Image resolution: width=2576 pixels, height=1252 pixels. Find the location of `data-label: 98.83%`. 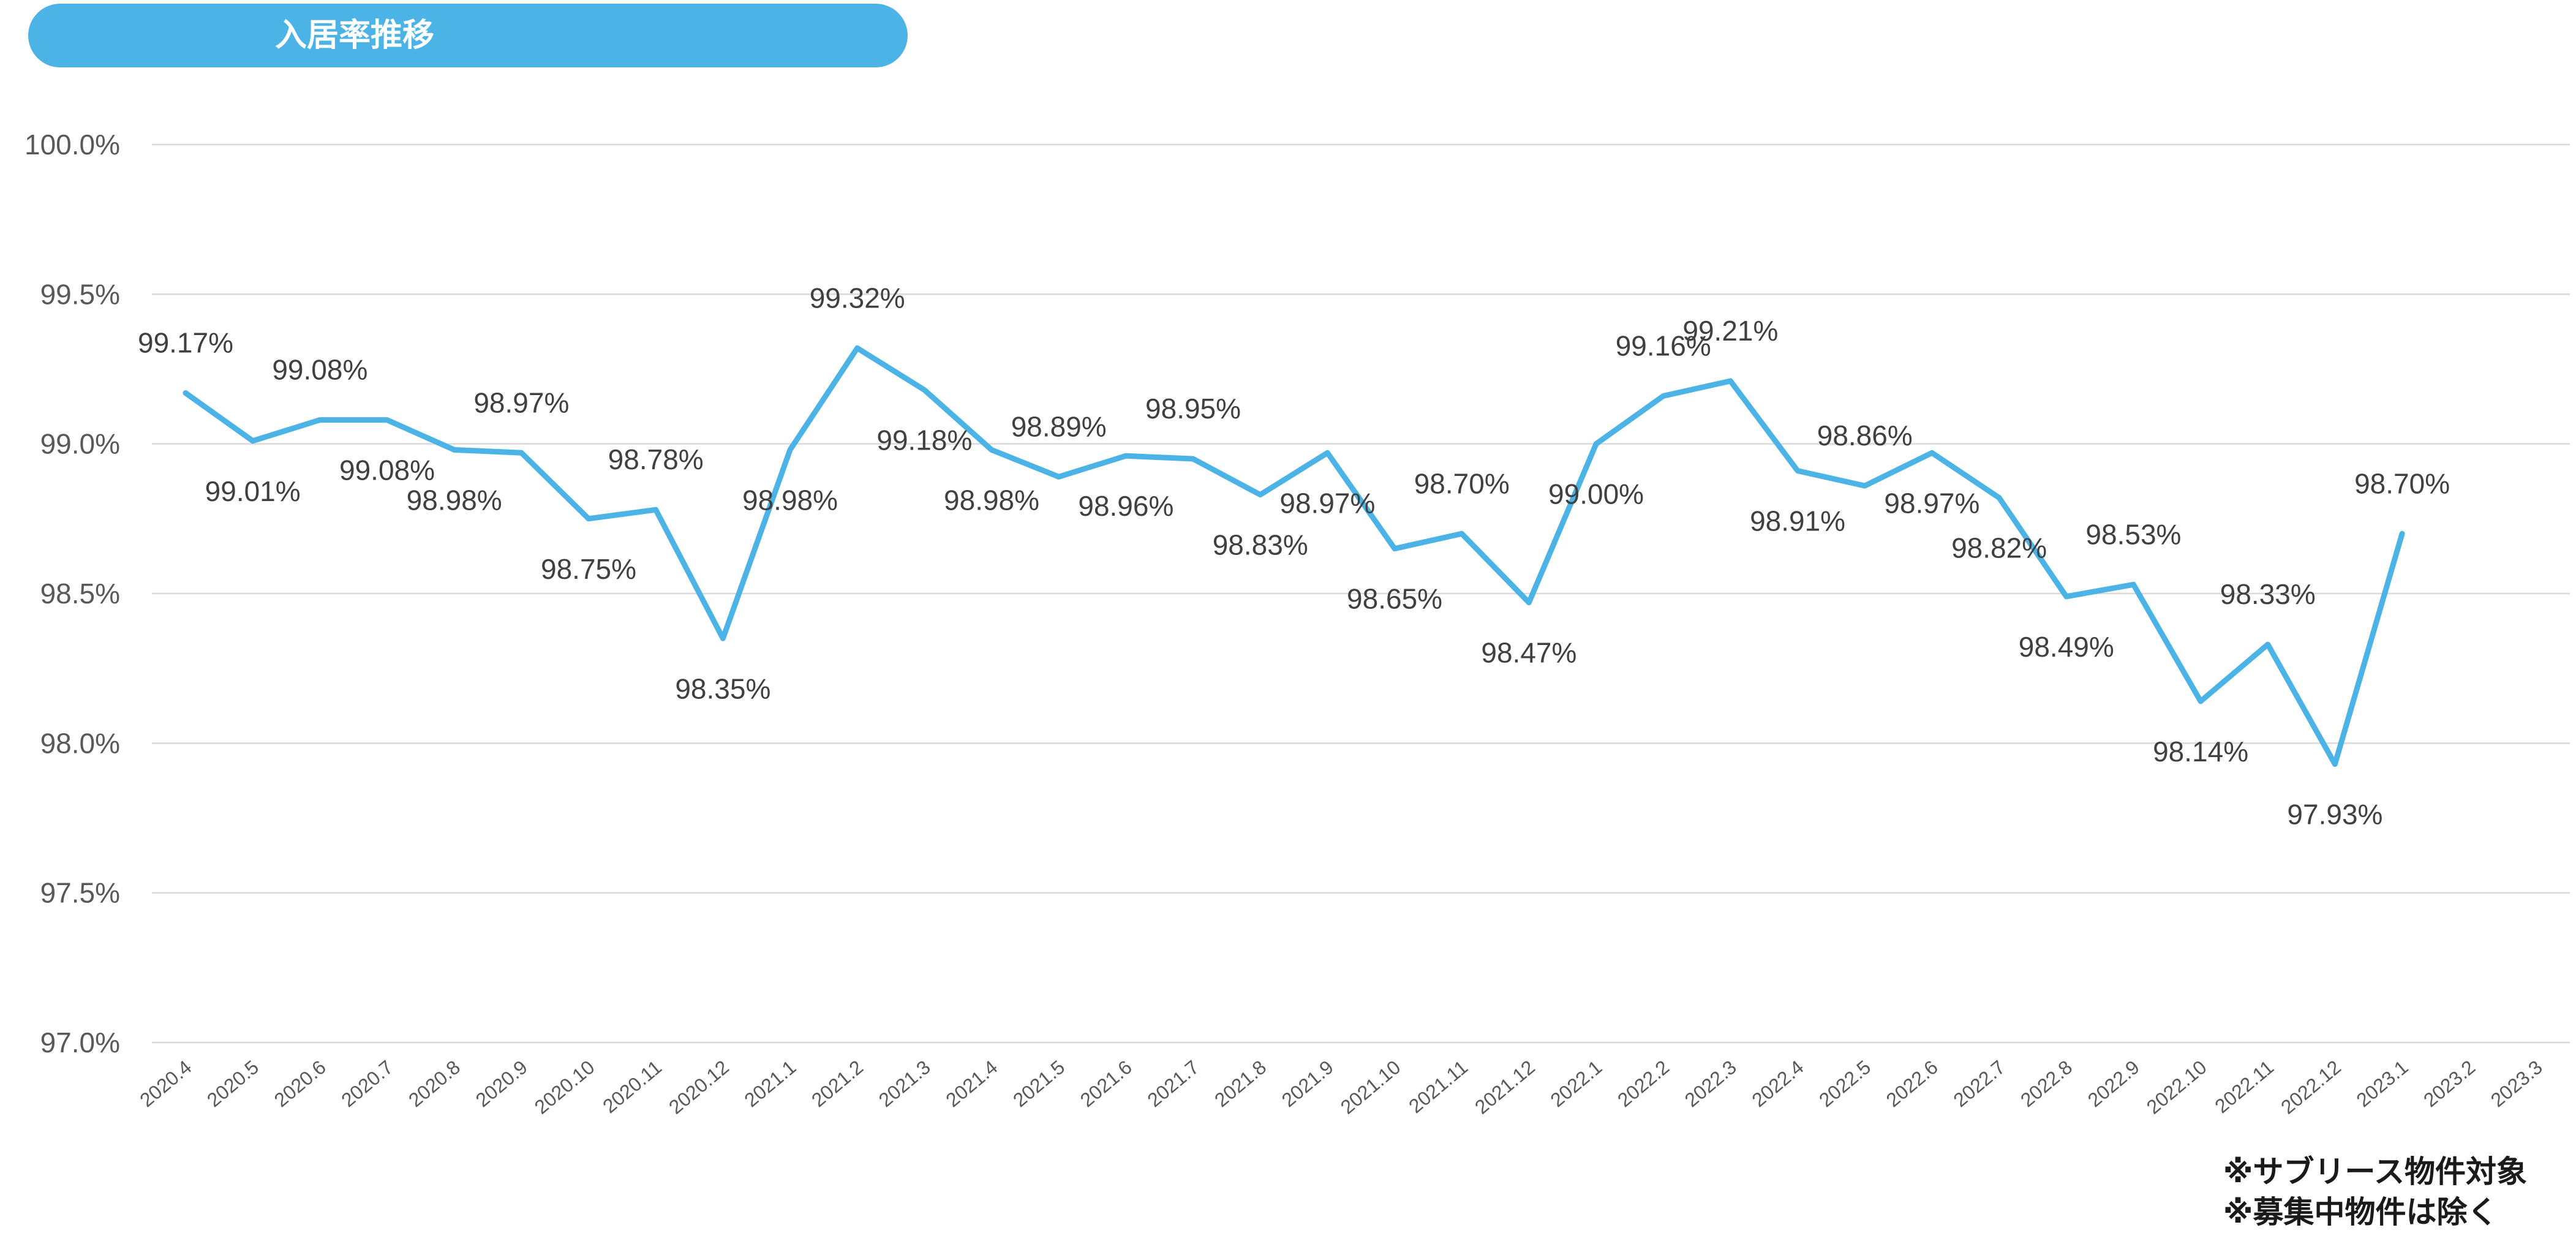

data-label: 98.83% is located at coordinates (1261, 545).